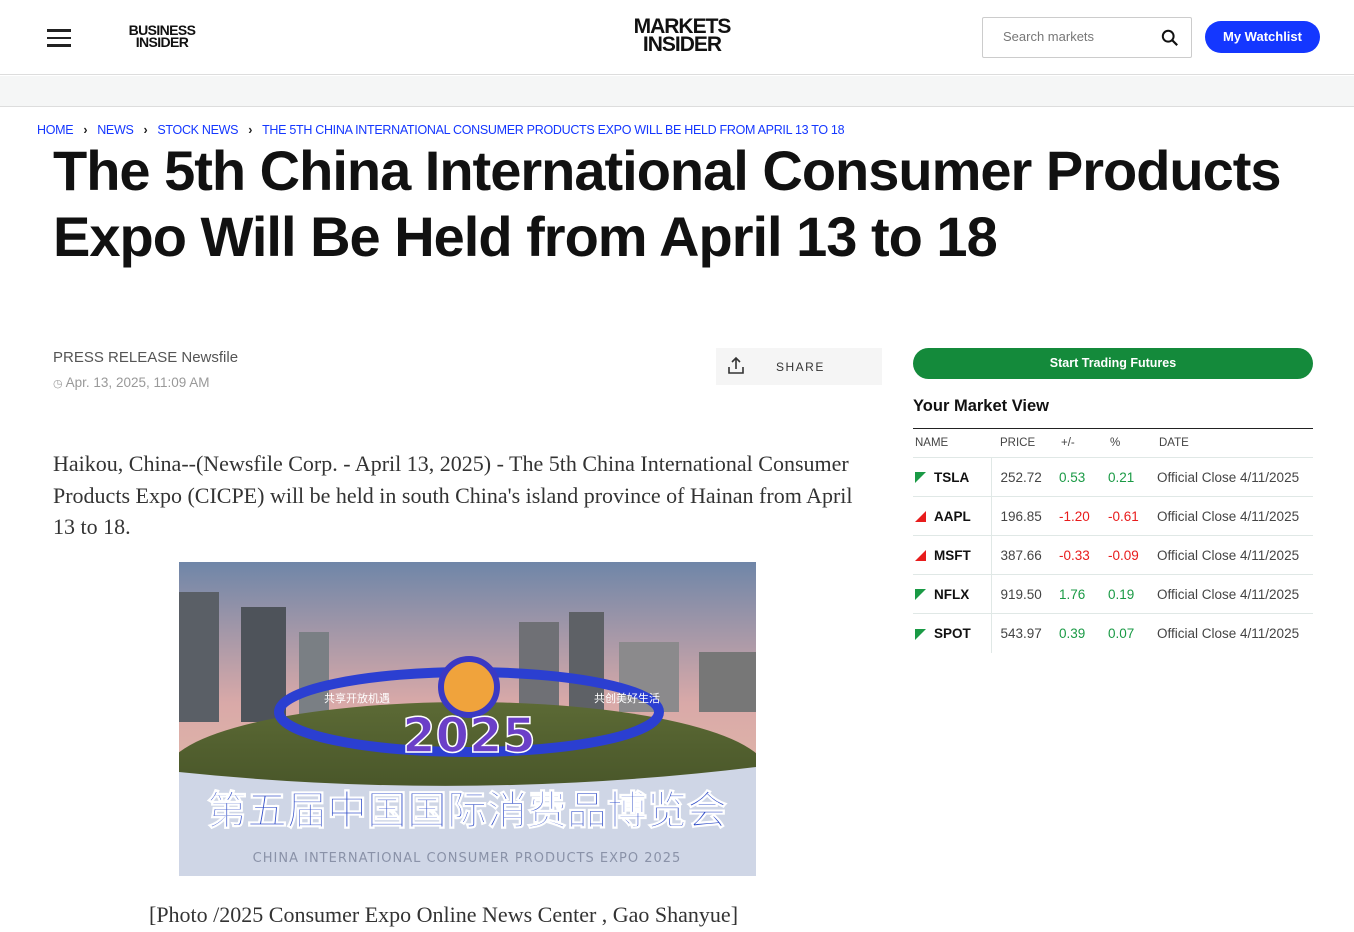  I want to click on change: 0.39, so click(1083, 633).